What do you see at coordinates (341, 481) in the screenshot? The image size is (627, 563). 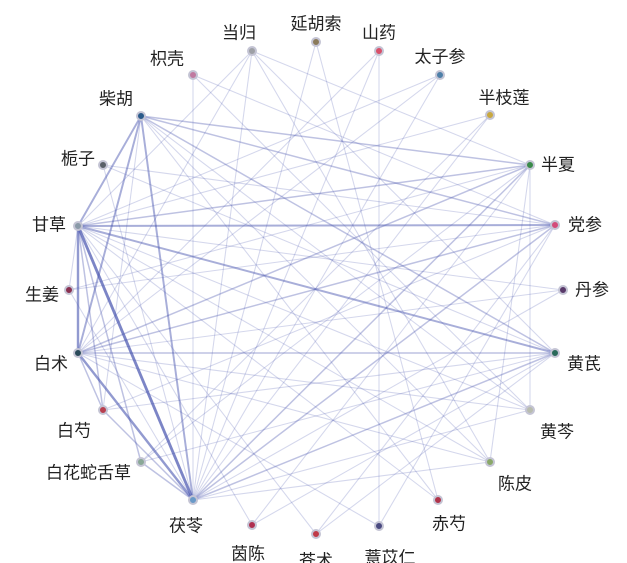 I see `edge-fuling-chenpi` at bounding box center [341, 481].